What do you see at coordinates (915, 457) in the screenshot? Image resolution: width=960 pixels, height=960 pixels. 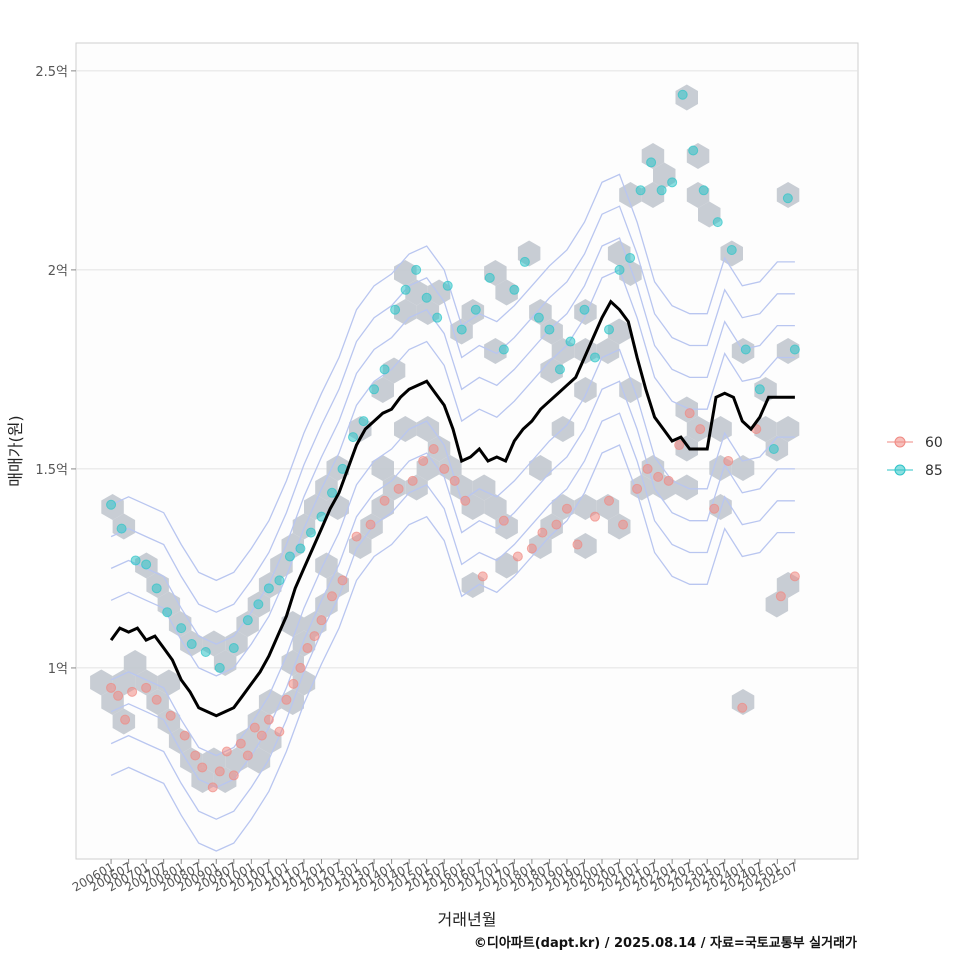 I see `legend: 60 85` at bounding box center [915, 457].